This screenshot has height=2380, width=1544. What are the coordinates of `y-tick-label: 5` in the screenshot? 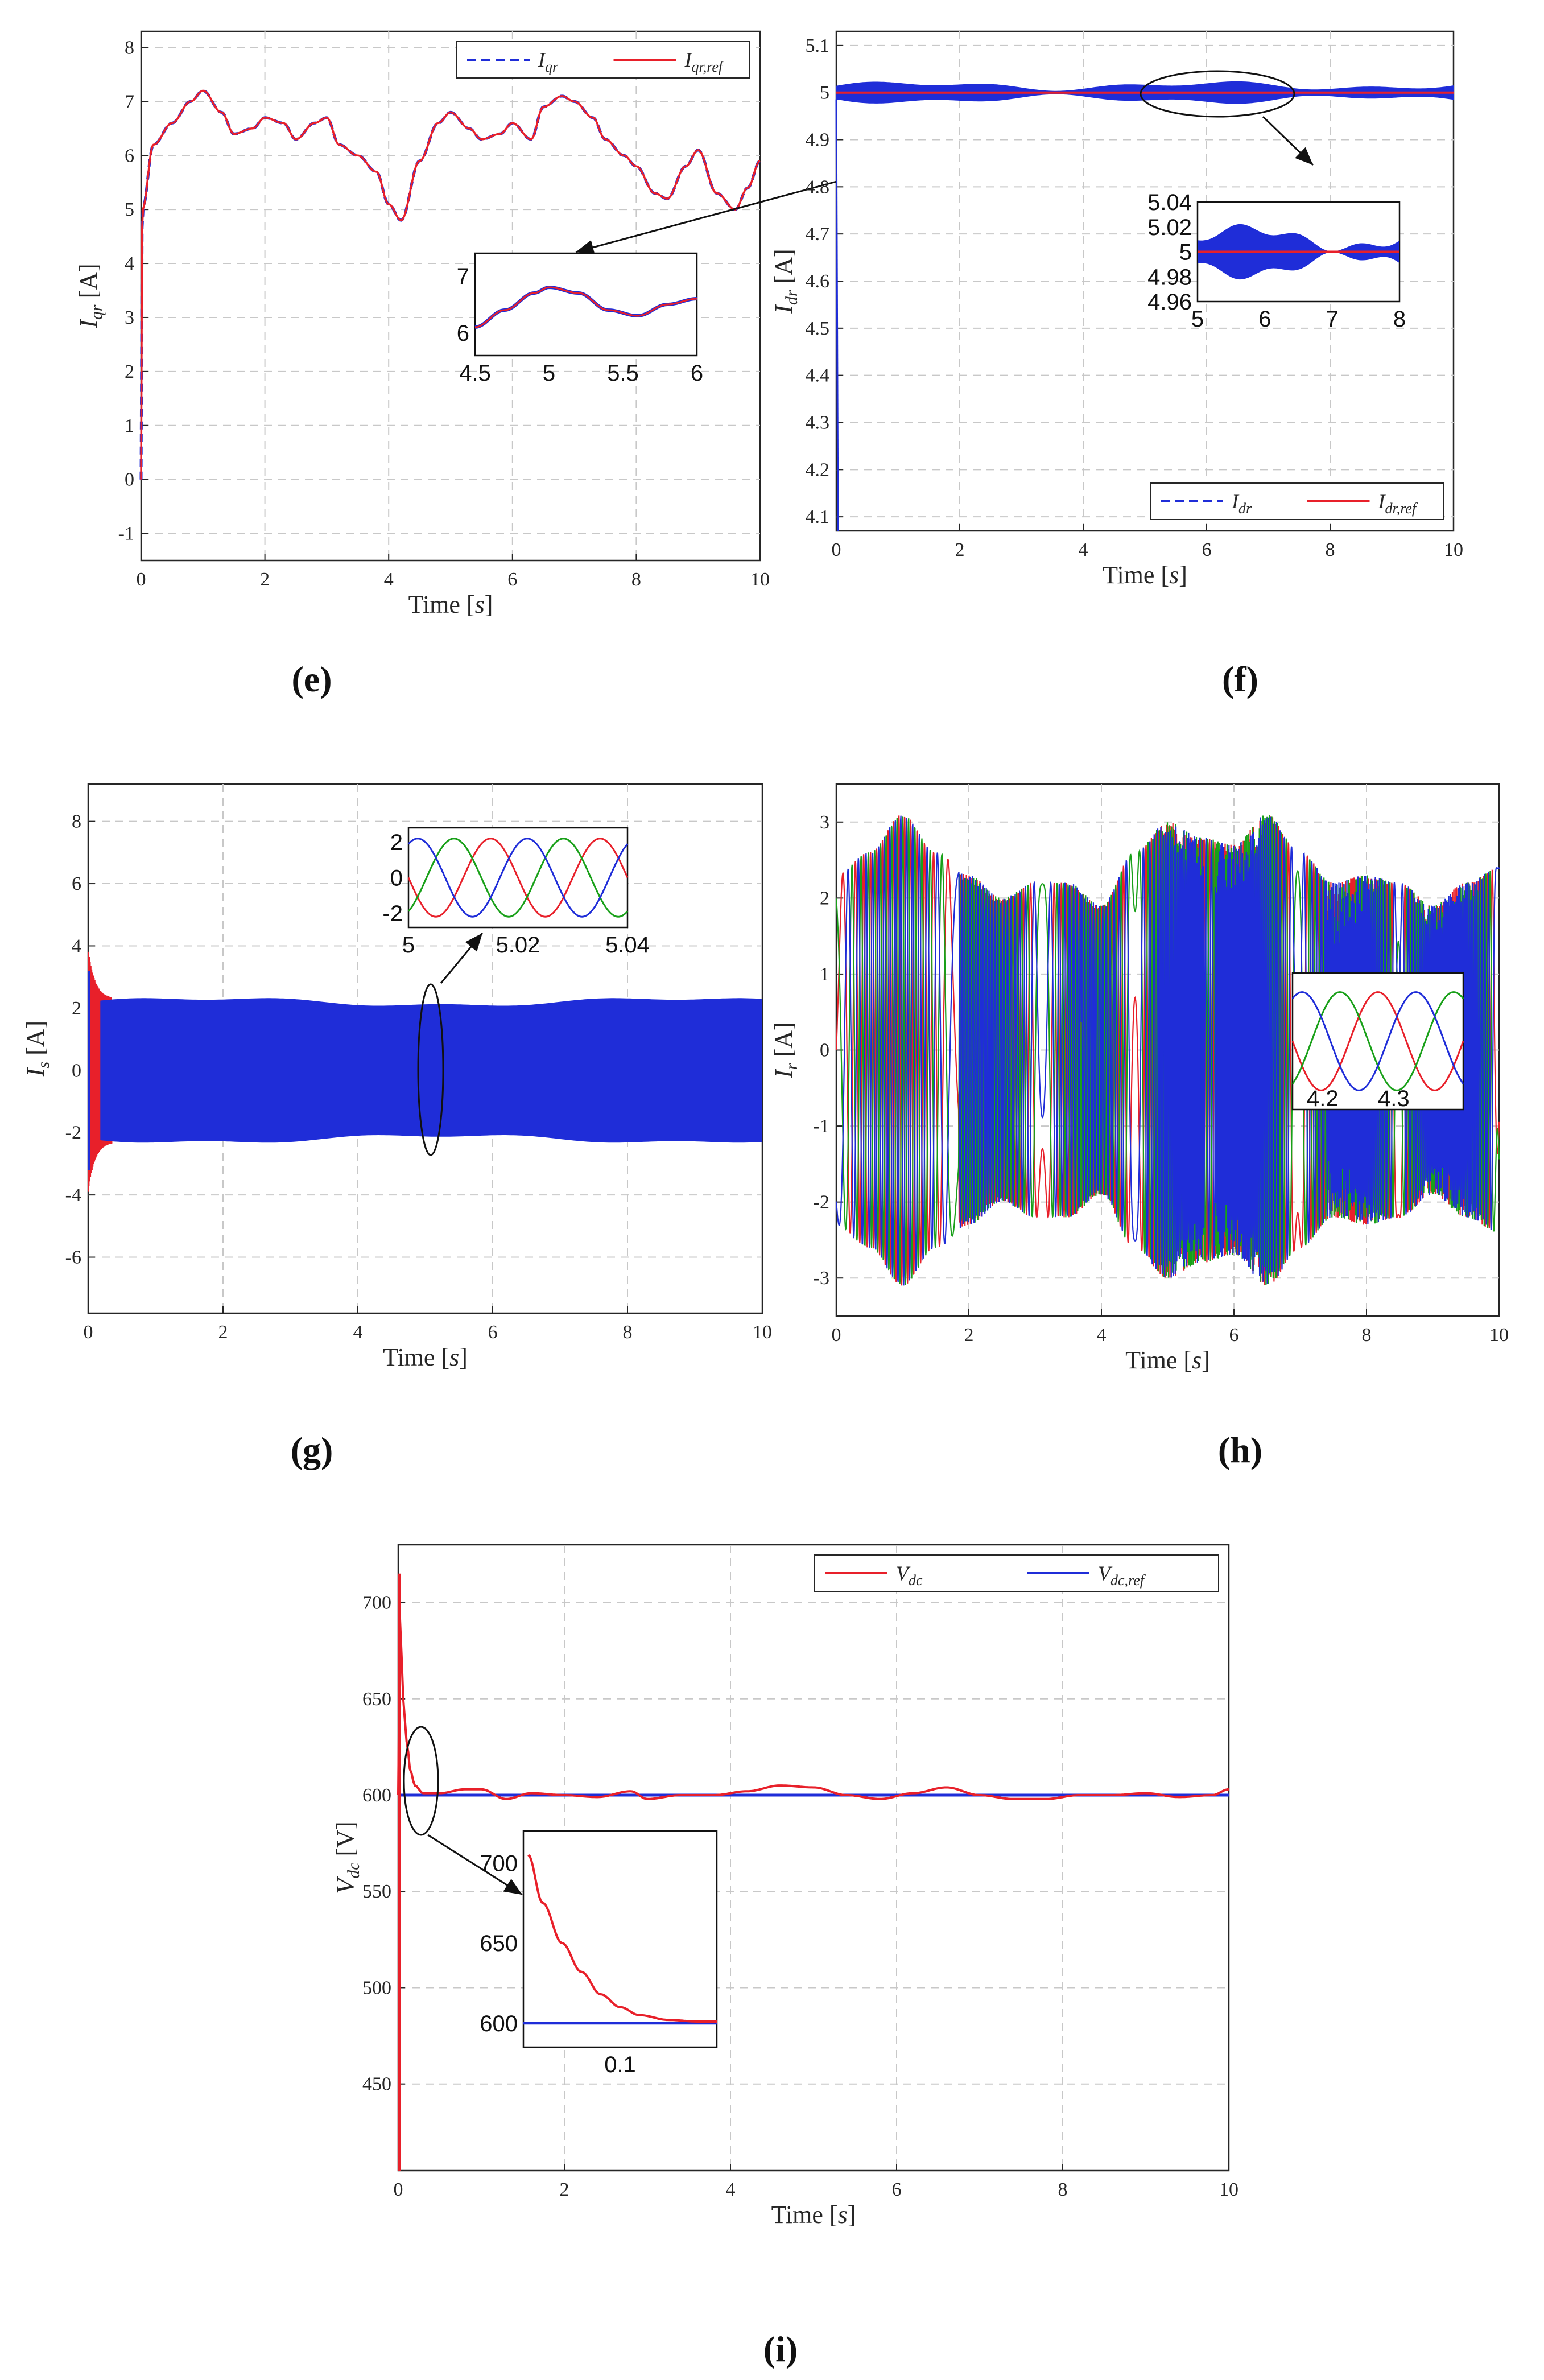 It's located at (129, 209).